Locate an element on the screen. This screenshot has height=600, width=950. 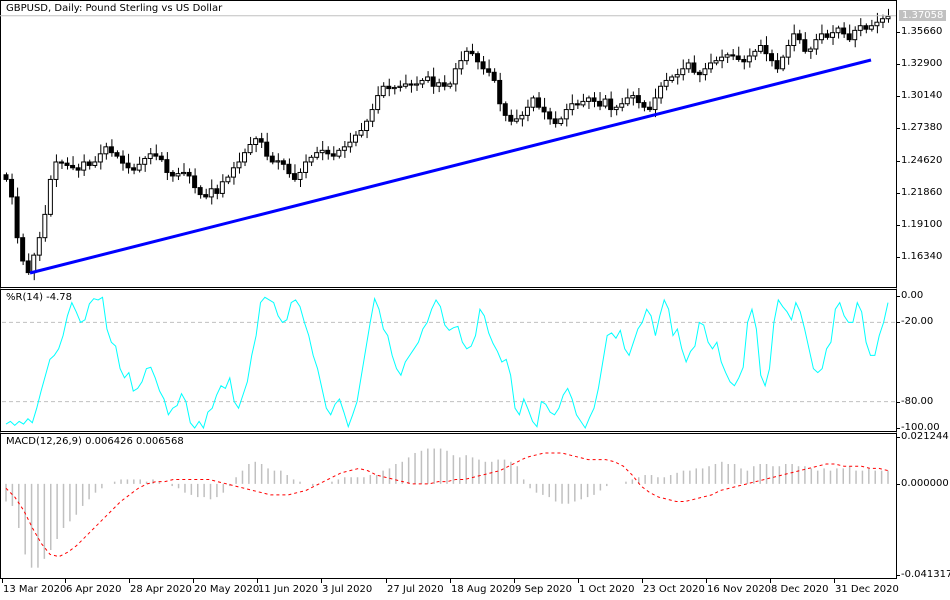
price-axis-label: 1.16340 is located at coordinates (922, 256).